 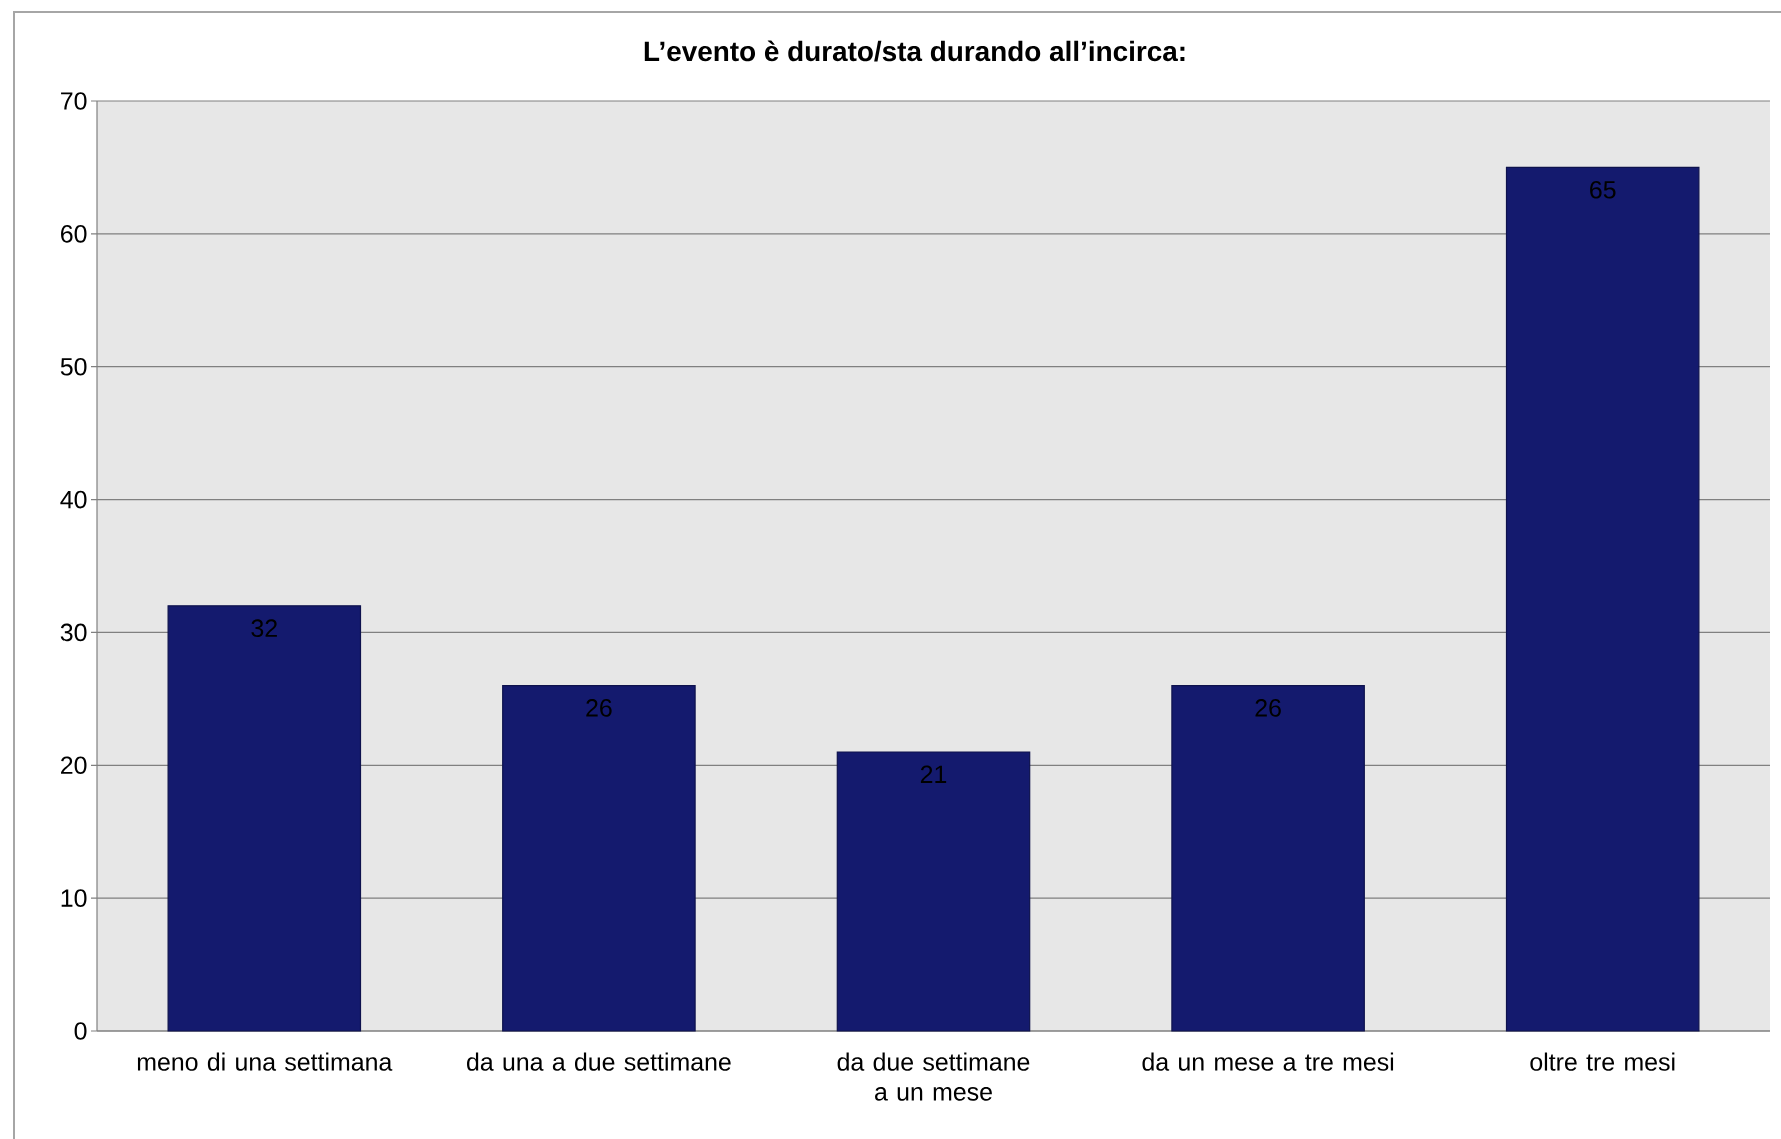 I want to click on y-tick-label: 70, so click(x=74, y=101).